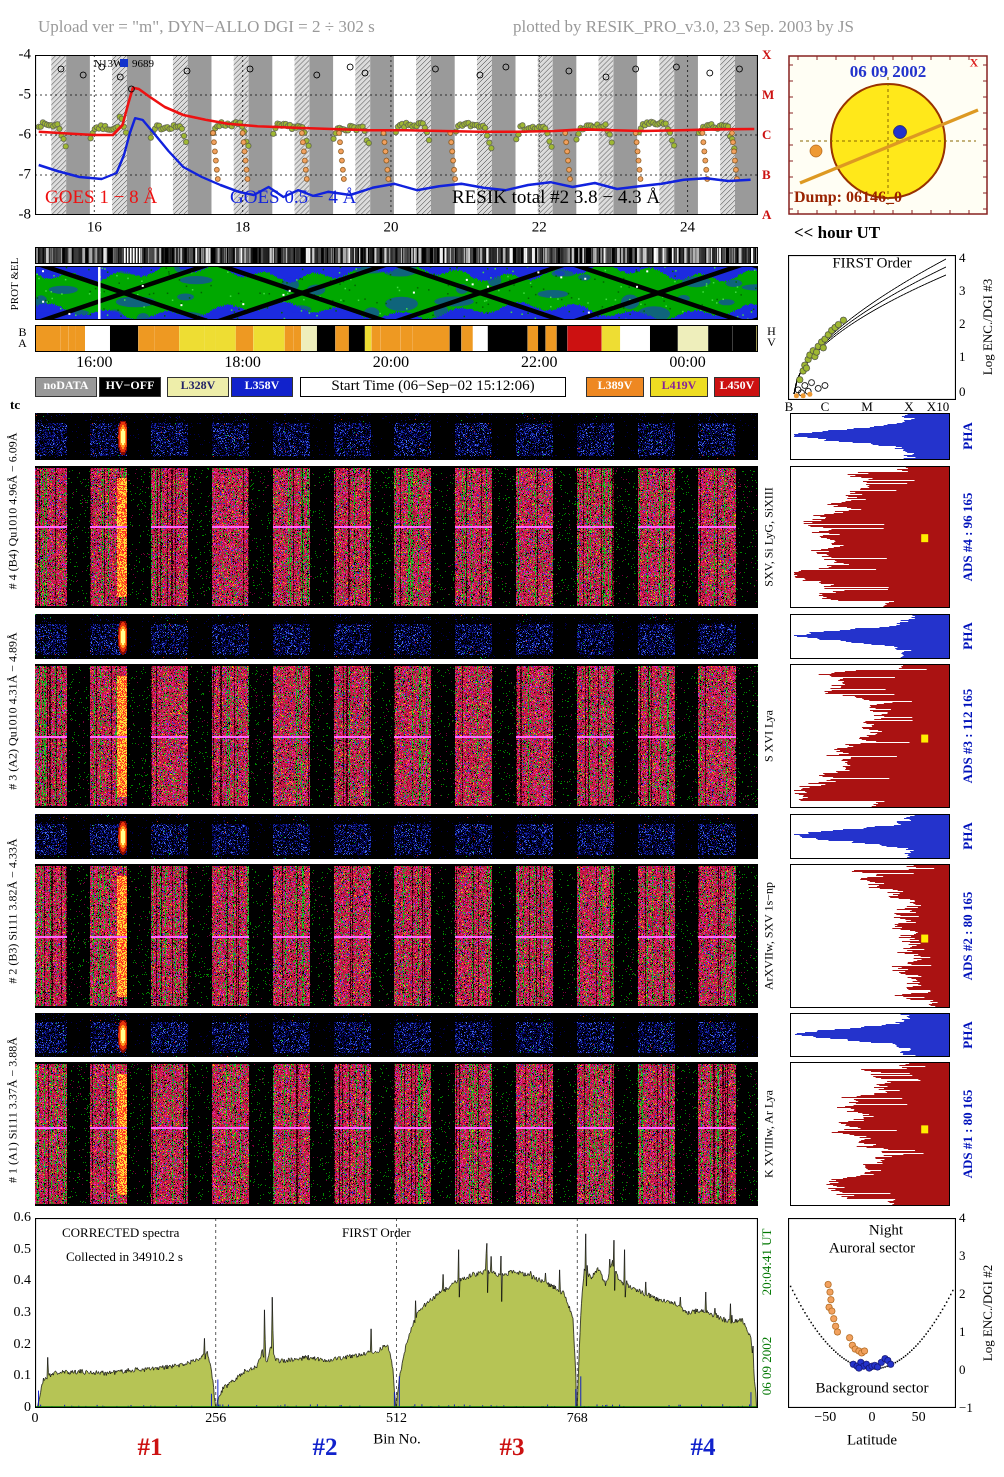 This screenshot has width=1004, height=1477. I want to click on legend-item-l328v: L328V, so click(198, 387).